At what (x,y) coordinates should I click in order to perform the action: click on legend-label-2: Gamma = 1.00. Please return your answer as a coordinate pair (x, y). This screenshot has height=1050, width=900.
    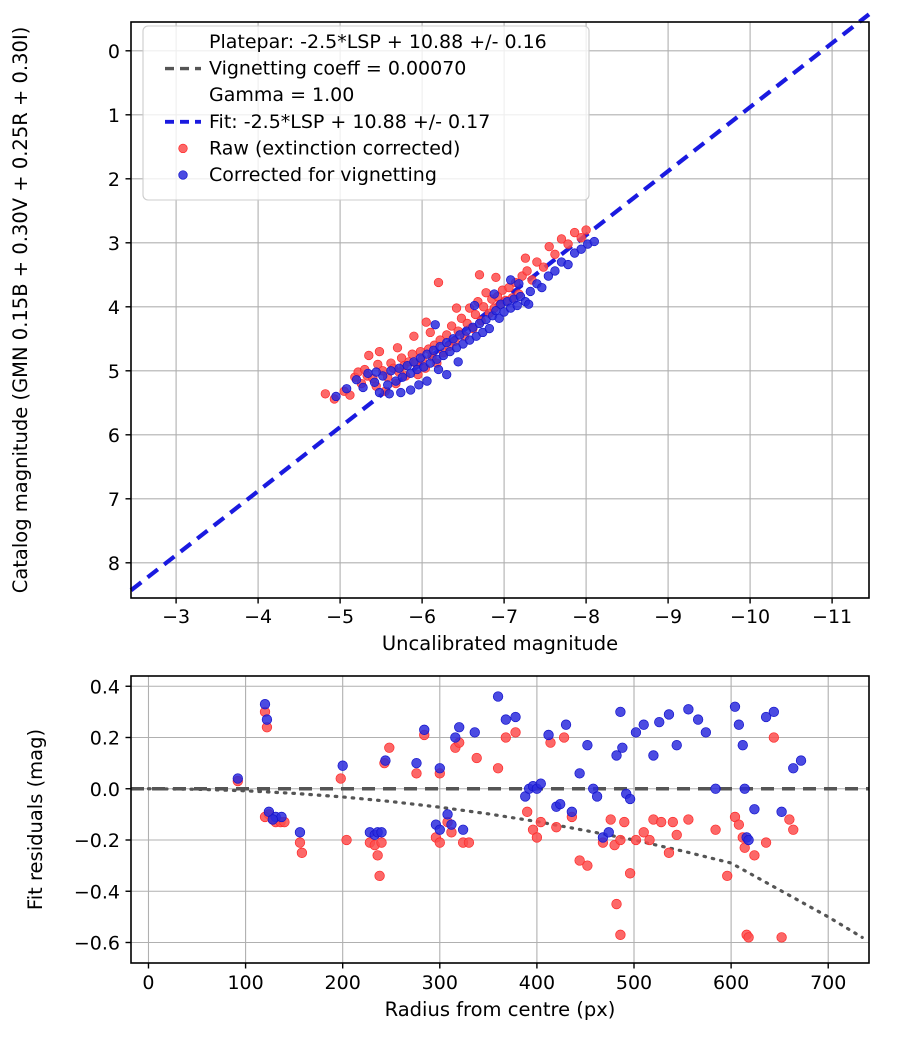
    Looking at the image, I should click on (281, 95).